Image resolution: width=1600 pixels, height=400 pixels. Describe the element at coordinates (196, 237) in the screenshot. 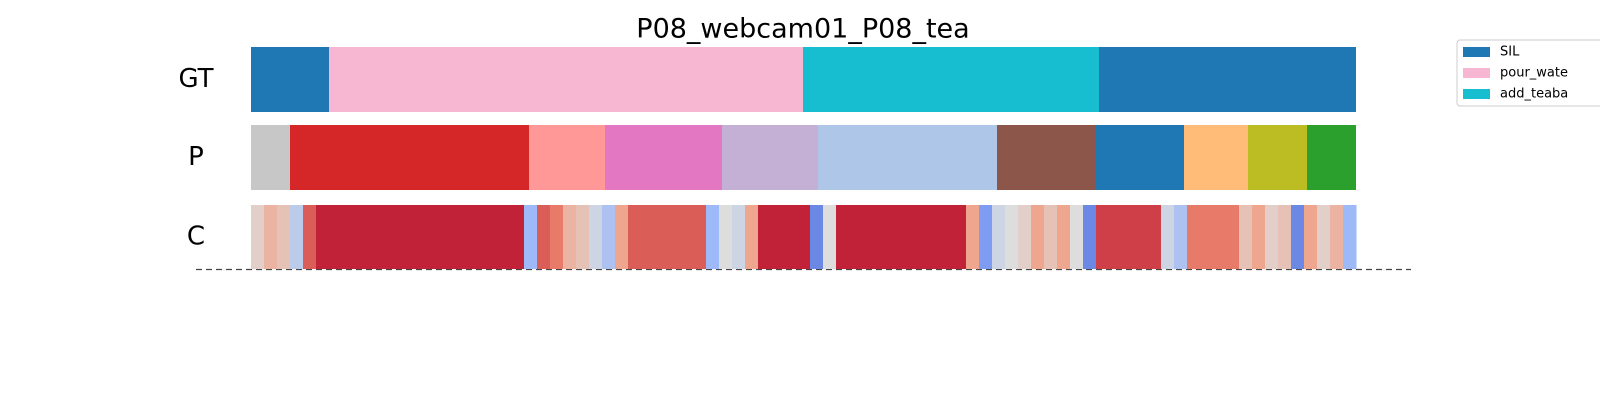

I see `row-label: C` at that location.